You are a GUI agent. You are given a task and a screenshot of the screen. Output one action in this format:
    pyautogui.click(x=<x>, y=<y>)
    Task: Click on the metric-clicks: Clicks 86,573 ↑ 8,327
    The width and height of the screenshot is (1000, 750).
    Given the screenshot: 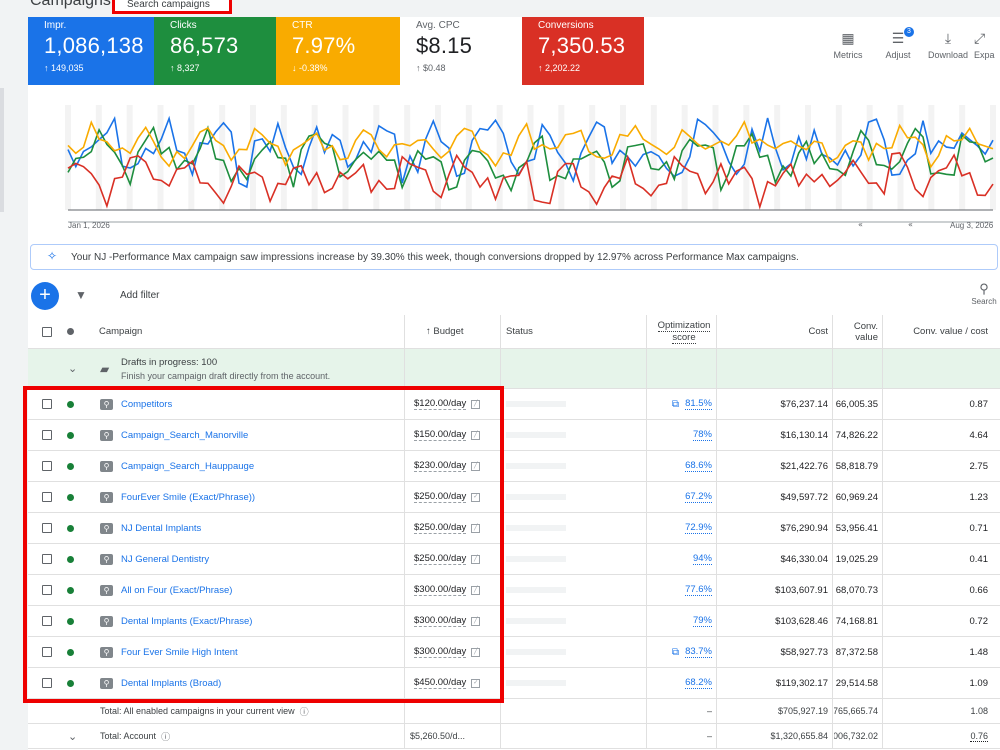 What is the action you would take?
    pyautogui.click(x=215, y=51)
    